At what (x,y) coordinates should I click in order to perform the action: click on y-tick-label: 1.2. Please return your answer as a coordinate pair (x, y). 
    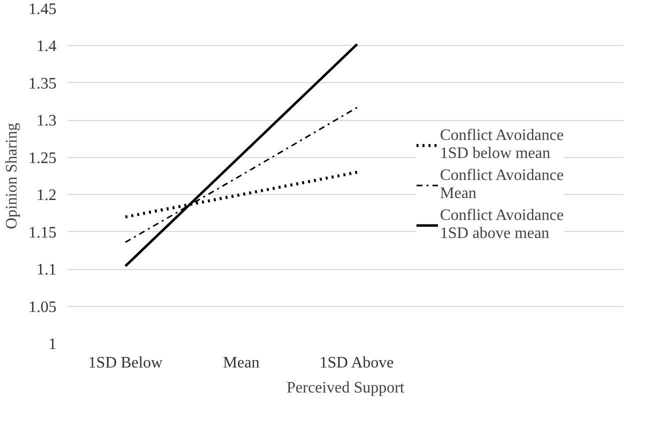
    Looking at the image, I should click on (46, 195).